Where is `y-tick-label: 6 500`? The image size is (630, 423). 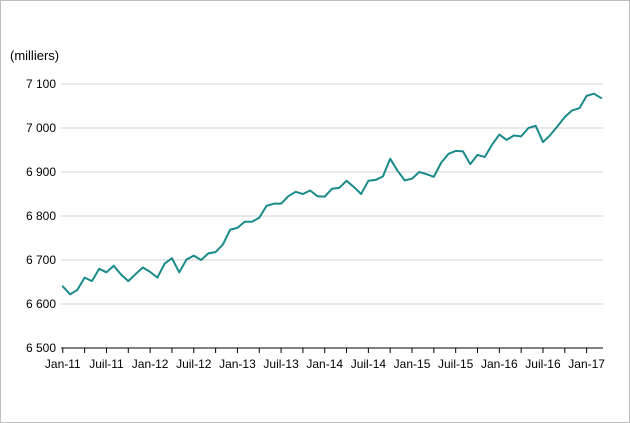
y-tick-label: 6 500 is located at coordinates (41, 348).